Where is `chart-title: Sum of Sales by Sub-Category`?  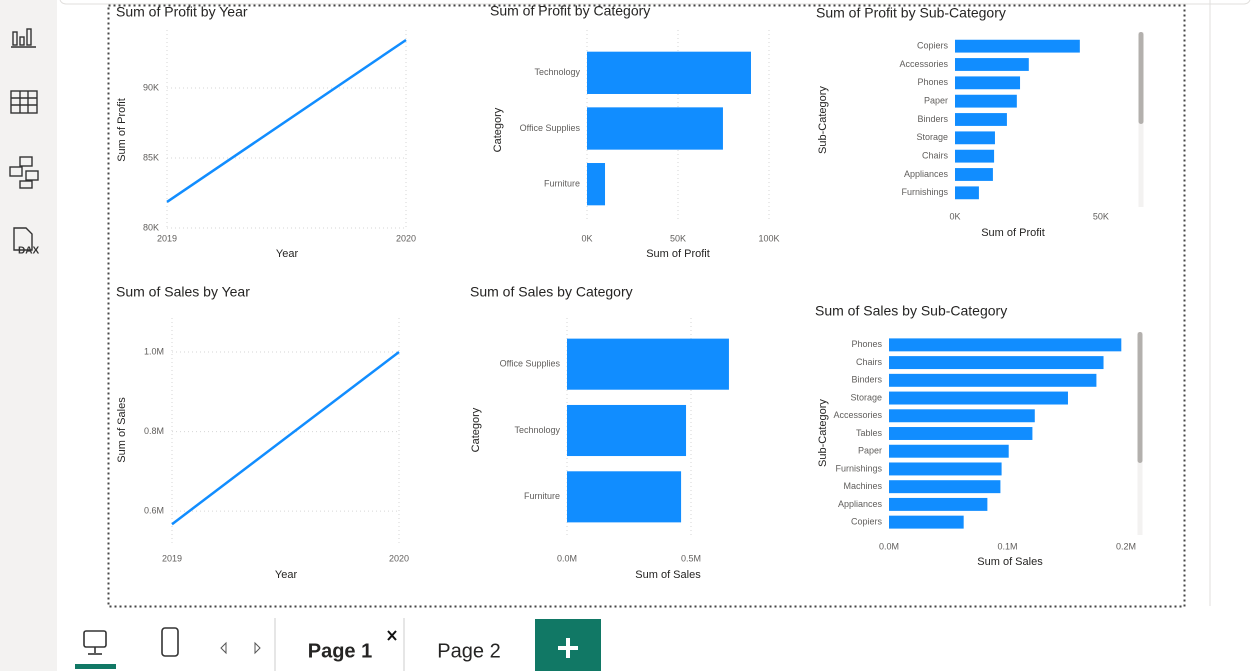 chart-title: Sum of Sales by Sub-Category is located at coordinates (911, 311).